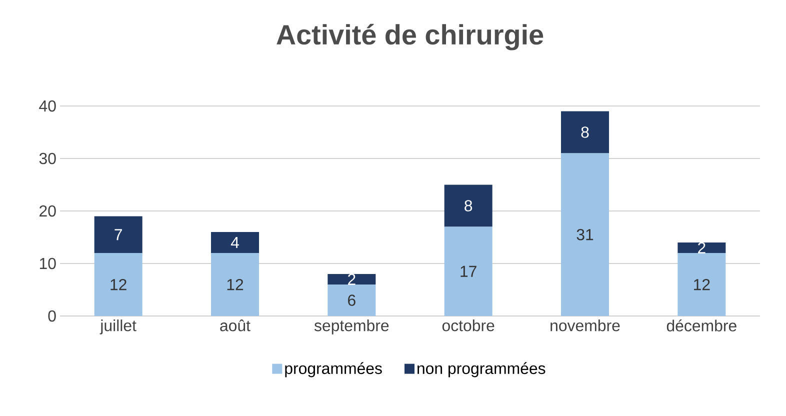 This screenshot has height=416, width=786. What do you see at coordinates (52, 316) in the screenshot?
I see `y-tick-label: 0` at bounding box center [52, 316].